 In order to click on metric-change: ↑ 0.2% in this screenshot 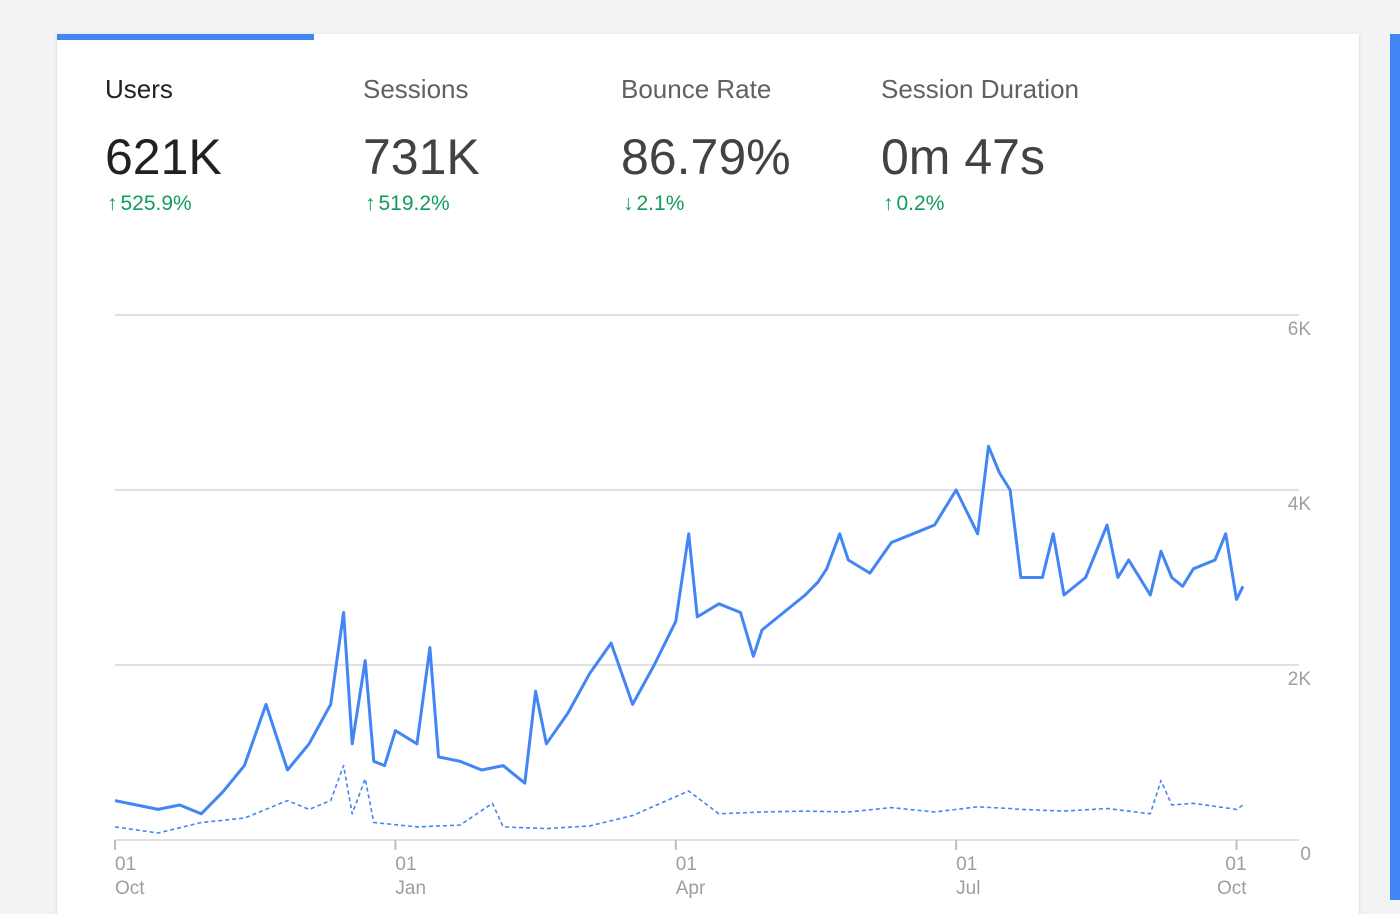, I will do `click(913, 204)`.